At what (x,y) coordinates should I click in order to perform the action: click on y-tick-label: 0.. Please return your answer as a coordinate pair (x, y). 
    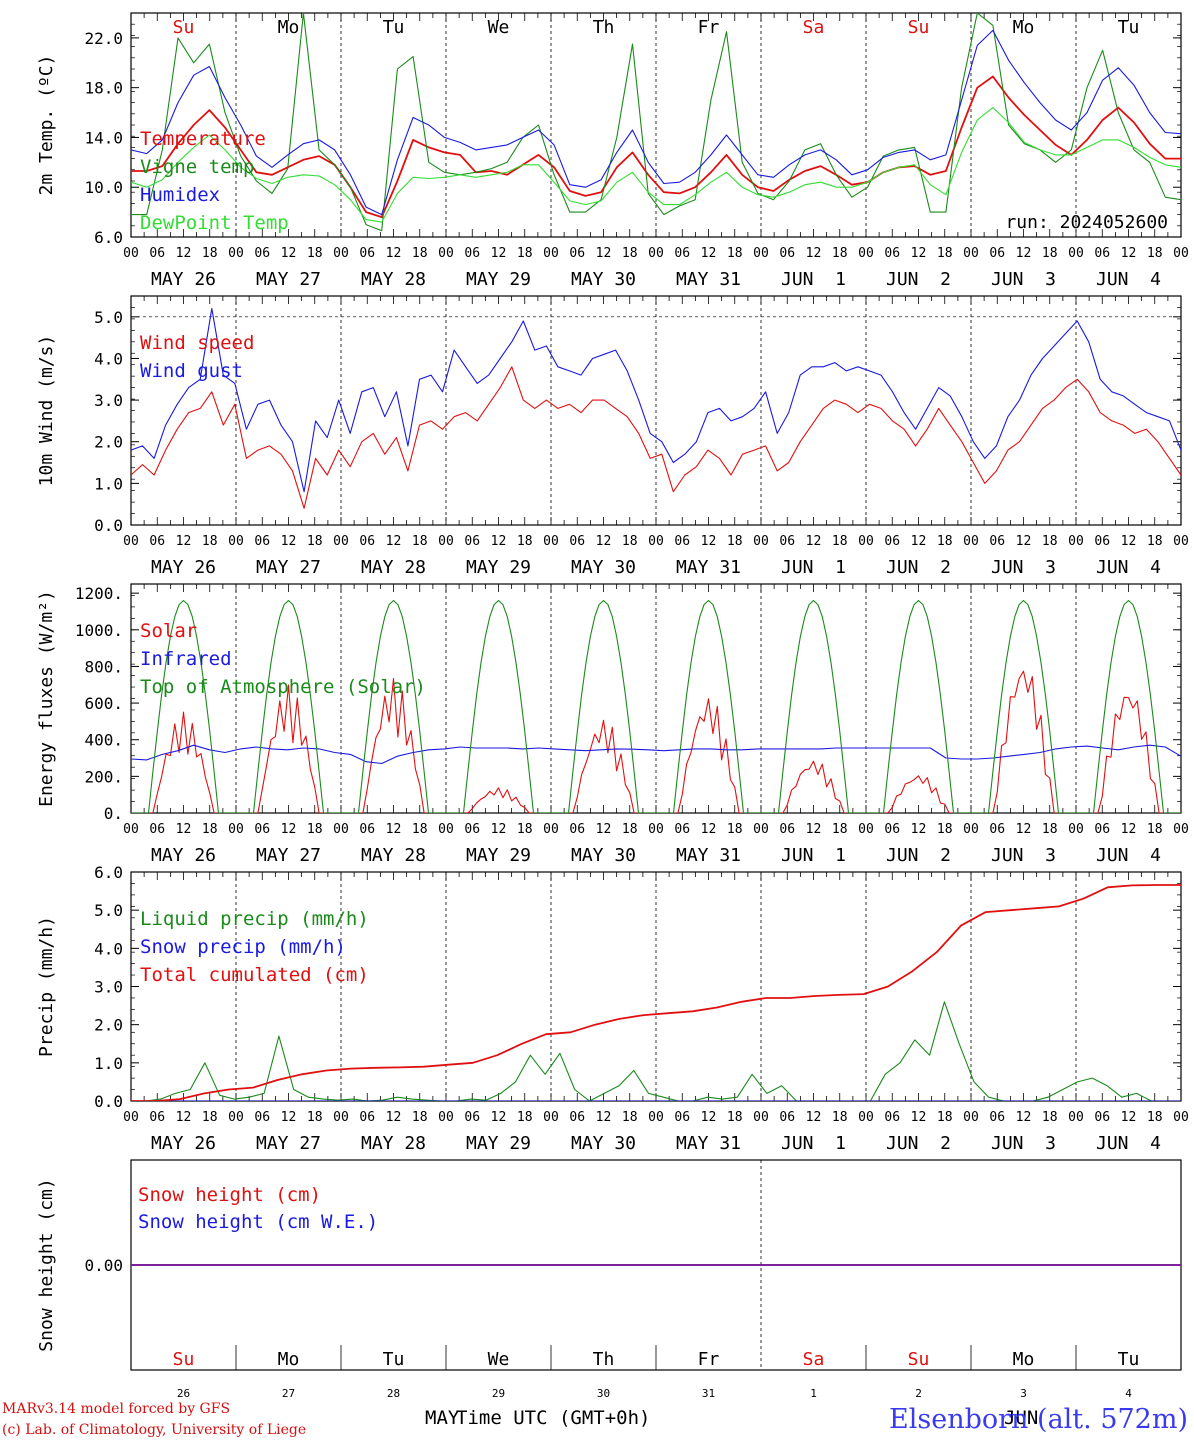
    Looking at the image, I should click on (113, 813).